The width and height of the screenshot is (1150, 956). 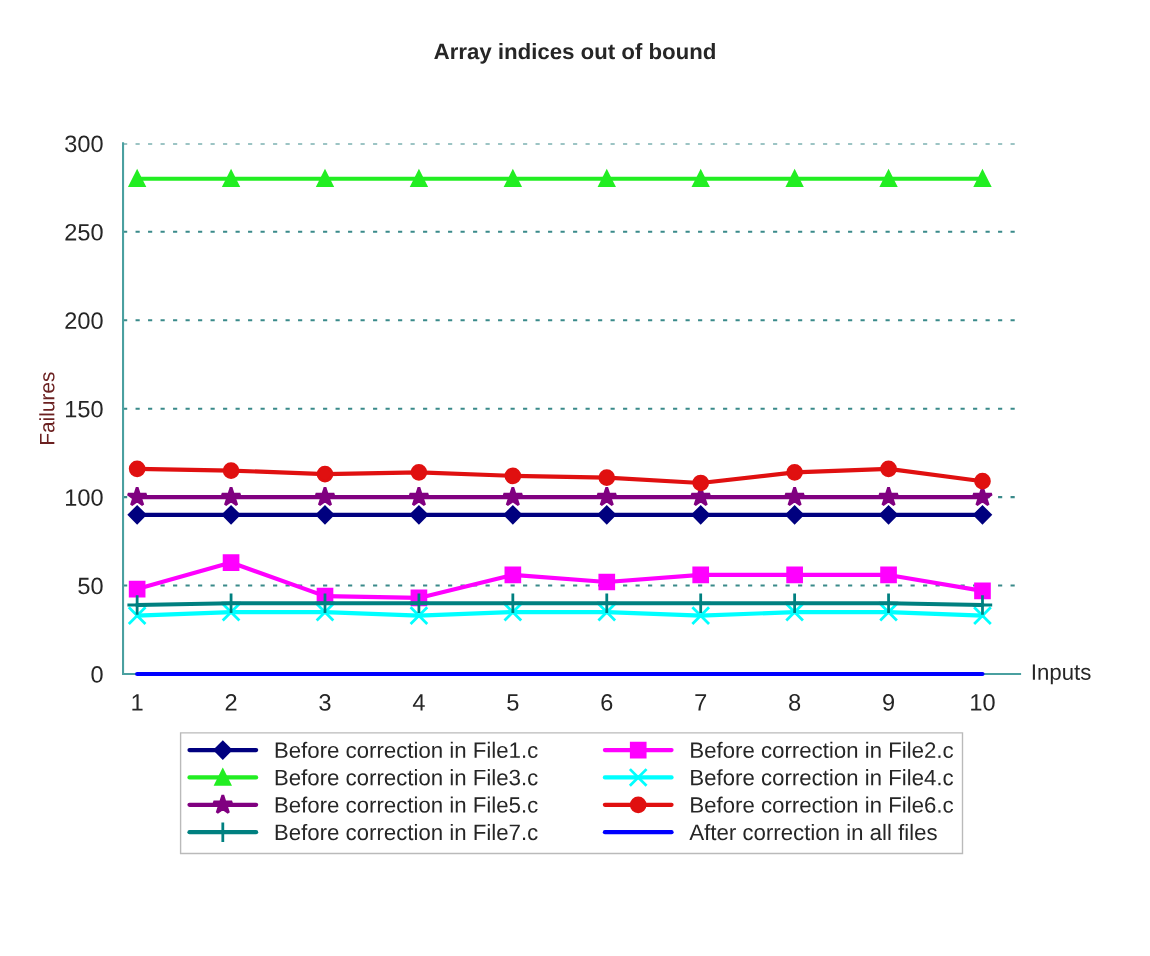 What do you see at coordinates (84, 232) in the screenshot?
I see `y-tick-label: 250` at bounding box center [84, 232].